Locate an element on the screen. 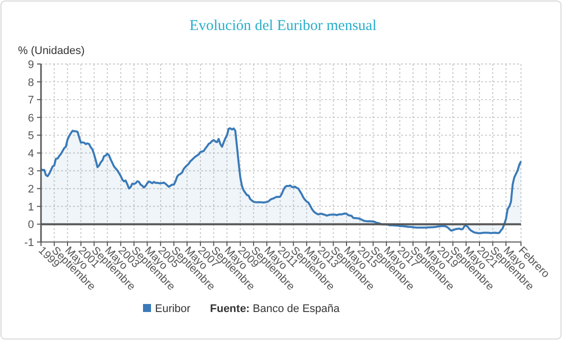  legend-label: Euribor is located at coordinates (173, 309).